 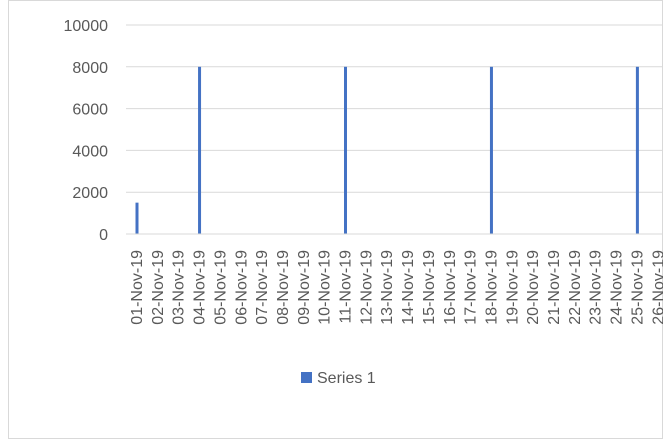 What do you see at coordinates (366, 287) in the screenshot?
I see `x-tick-label: 12-Nov-19` at bounding box center [366, 287].